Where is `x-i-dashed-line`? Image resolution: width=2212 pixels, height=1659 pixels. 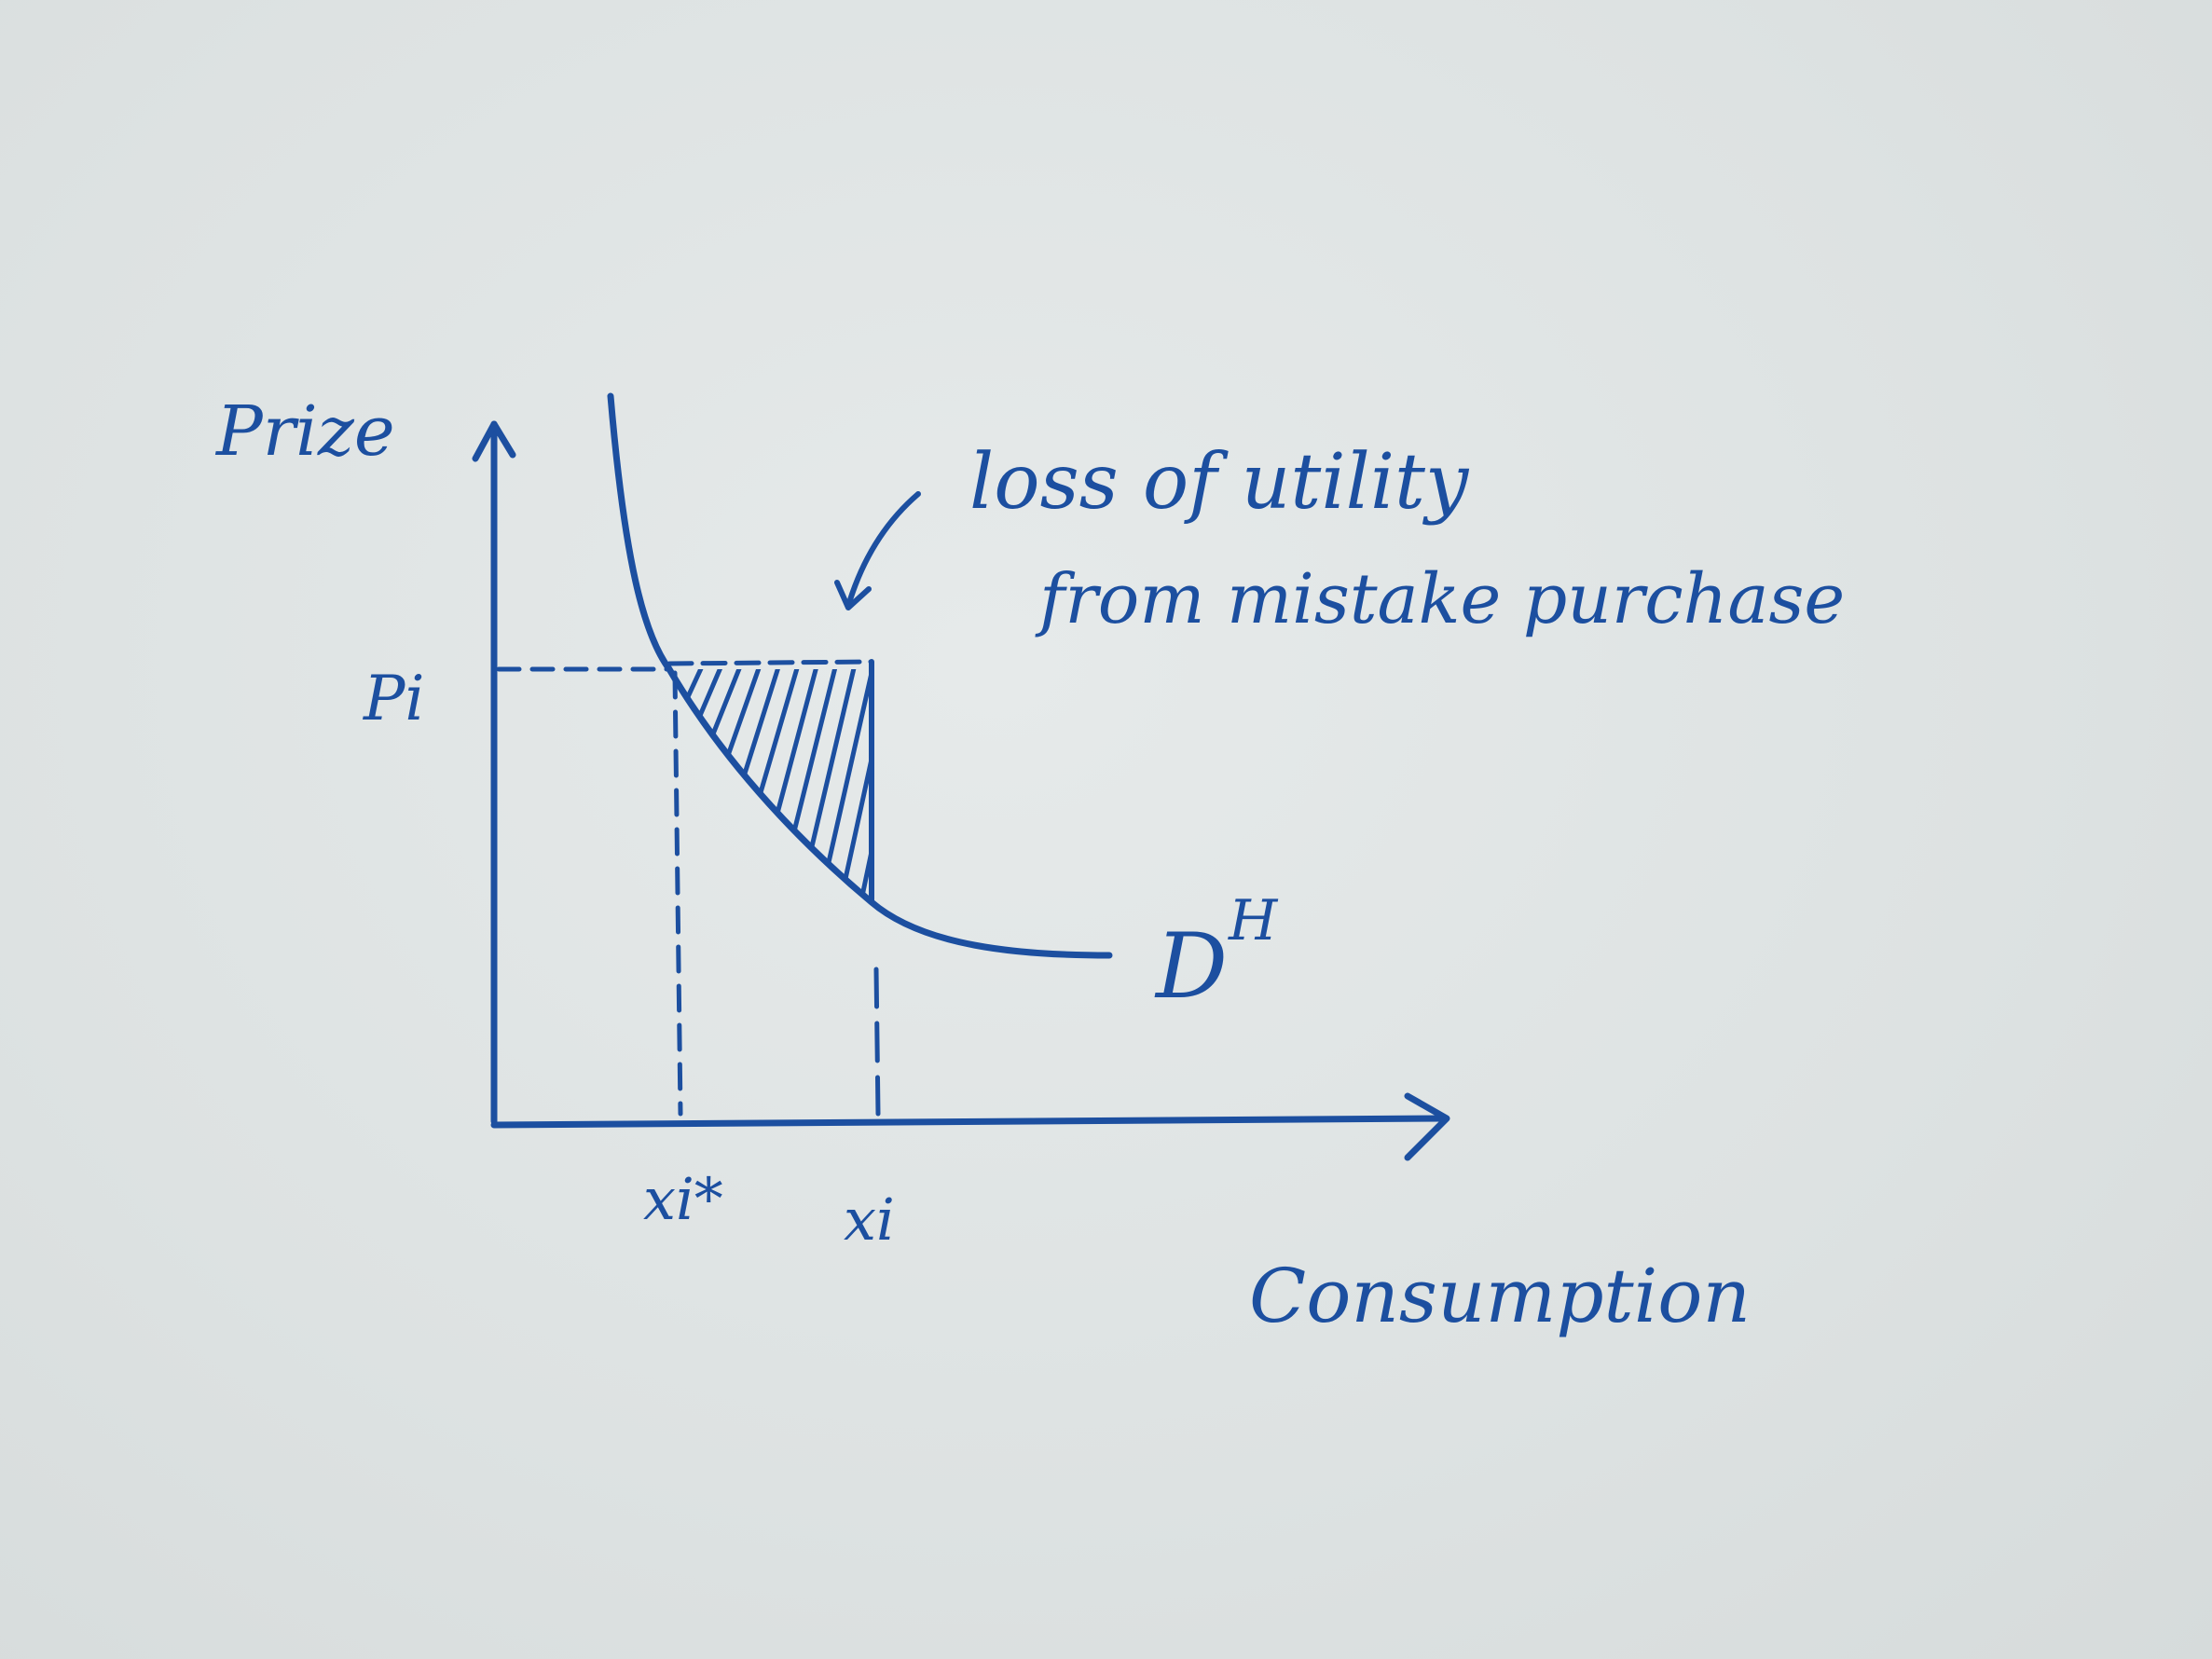
x-i-dashed-line is located at coordinates (877, 1042).